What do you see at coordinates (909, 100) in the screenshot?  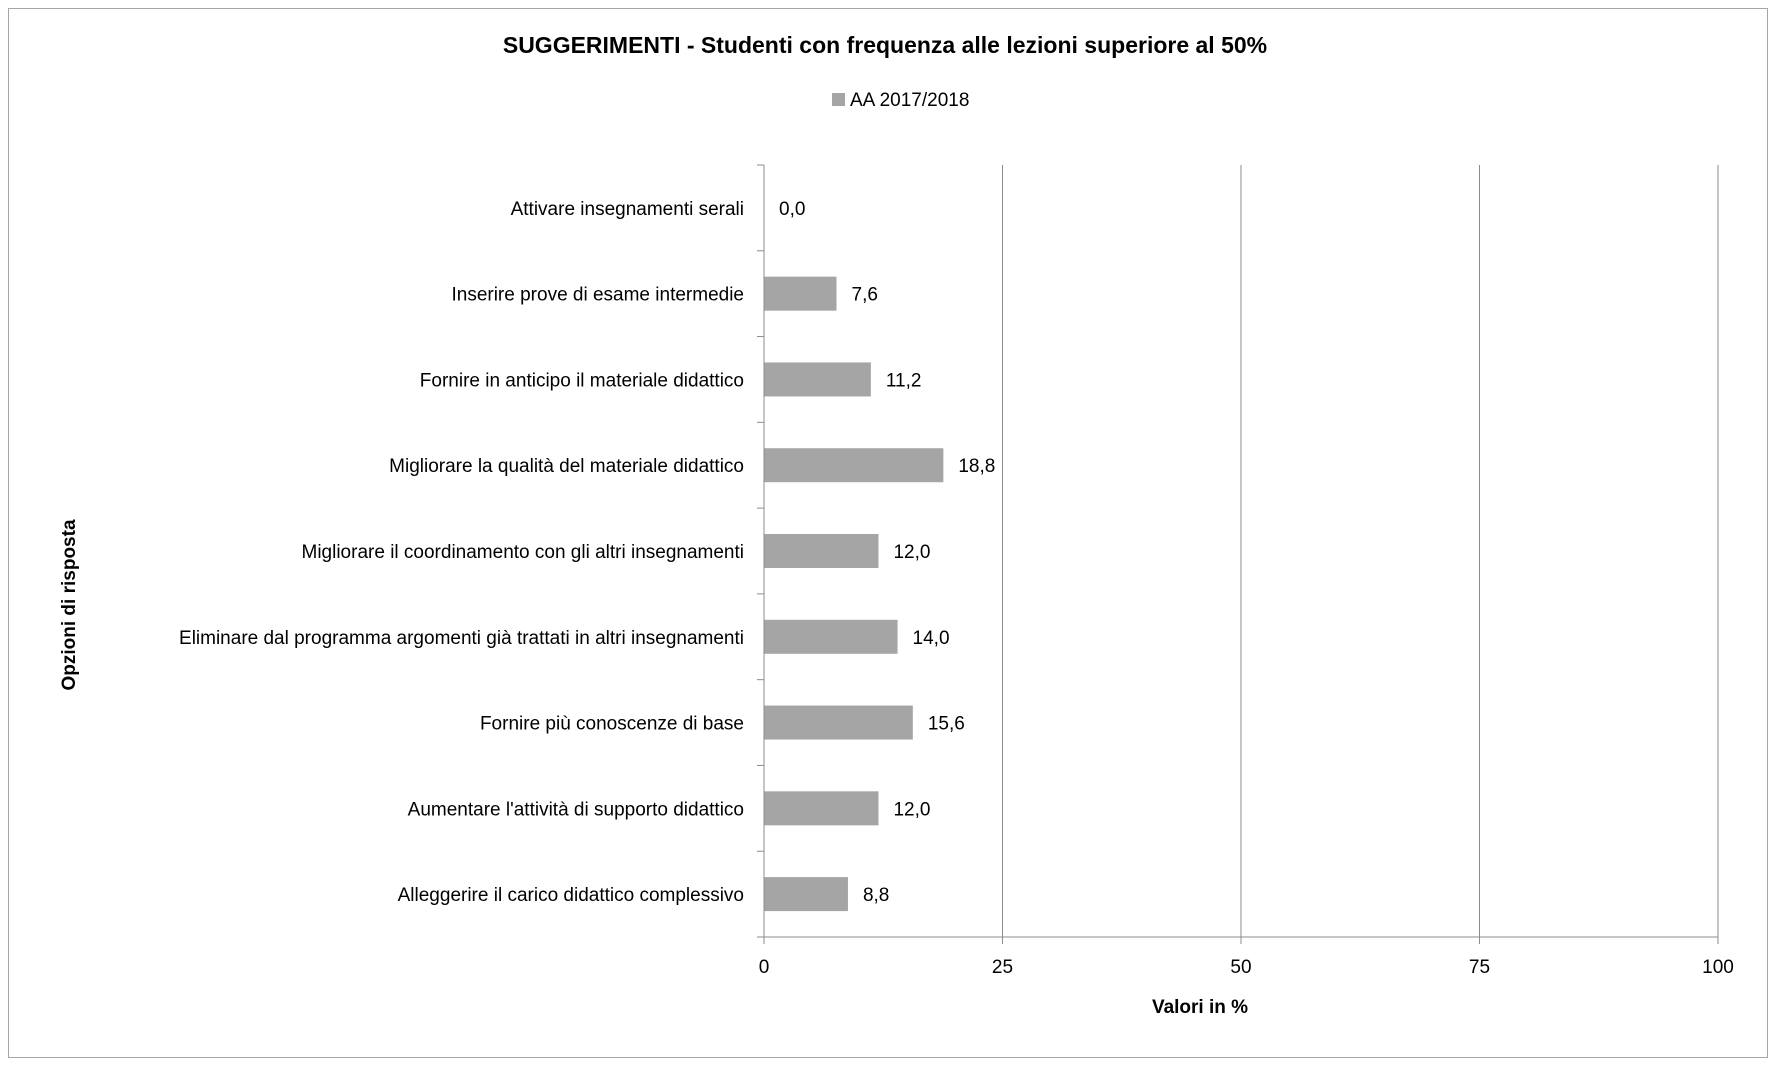 I see `legend-label: AA 2017/2018` at bounding box center [909, 100].